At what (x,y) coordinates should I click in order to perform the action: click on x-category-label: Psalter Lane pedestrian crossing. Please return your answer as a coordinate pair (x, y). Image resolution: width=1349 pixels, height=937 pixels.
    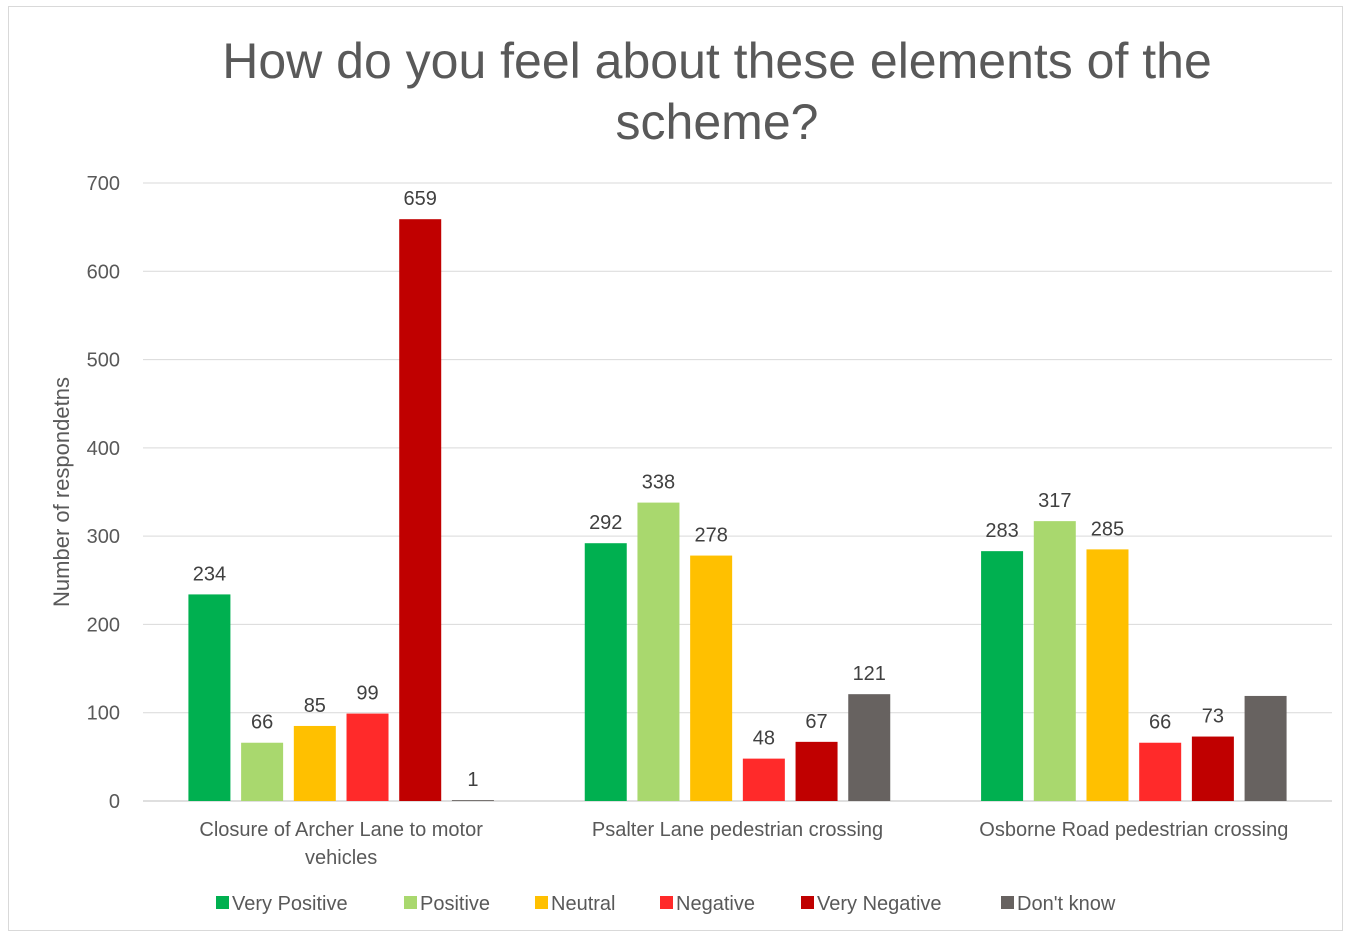
    Looking at the image, I should click on (737, 830).